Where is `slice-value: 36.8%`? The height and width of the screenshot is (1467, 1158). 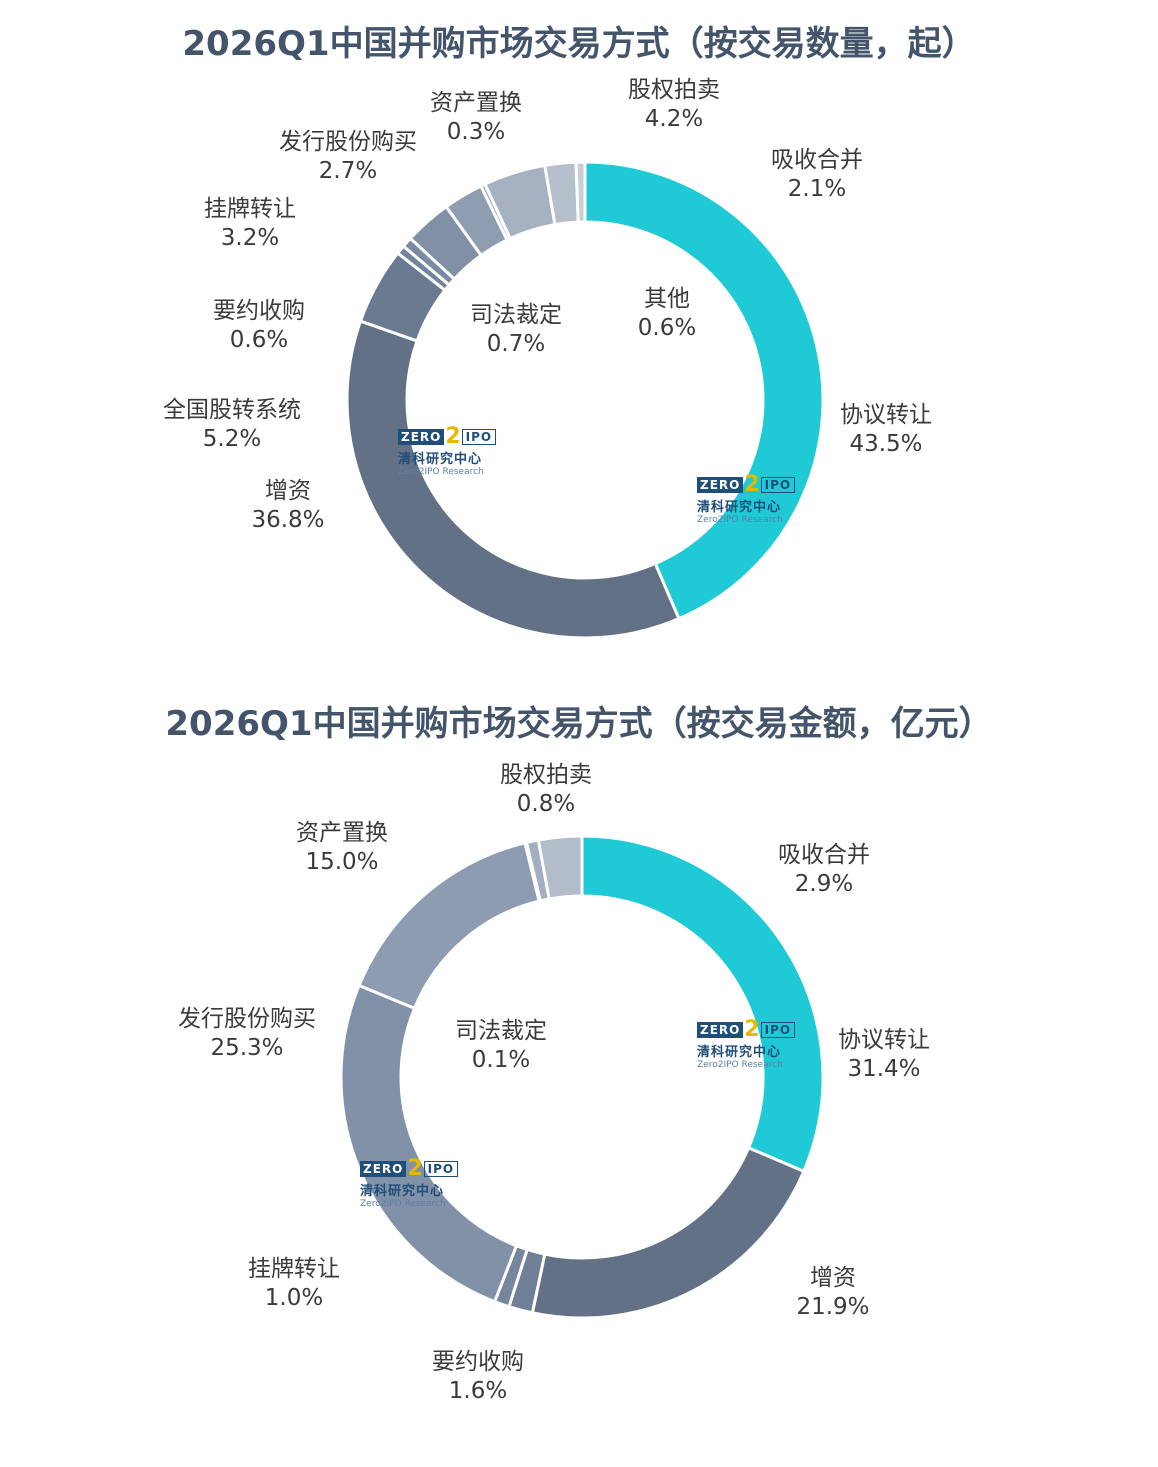
slice-value: 36.8% is located at coordinates (288, 520).